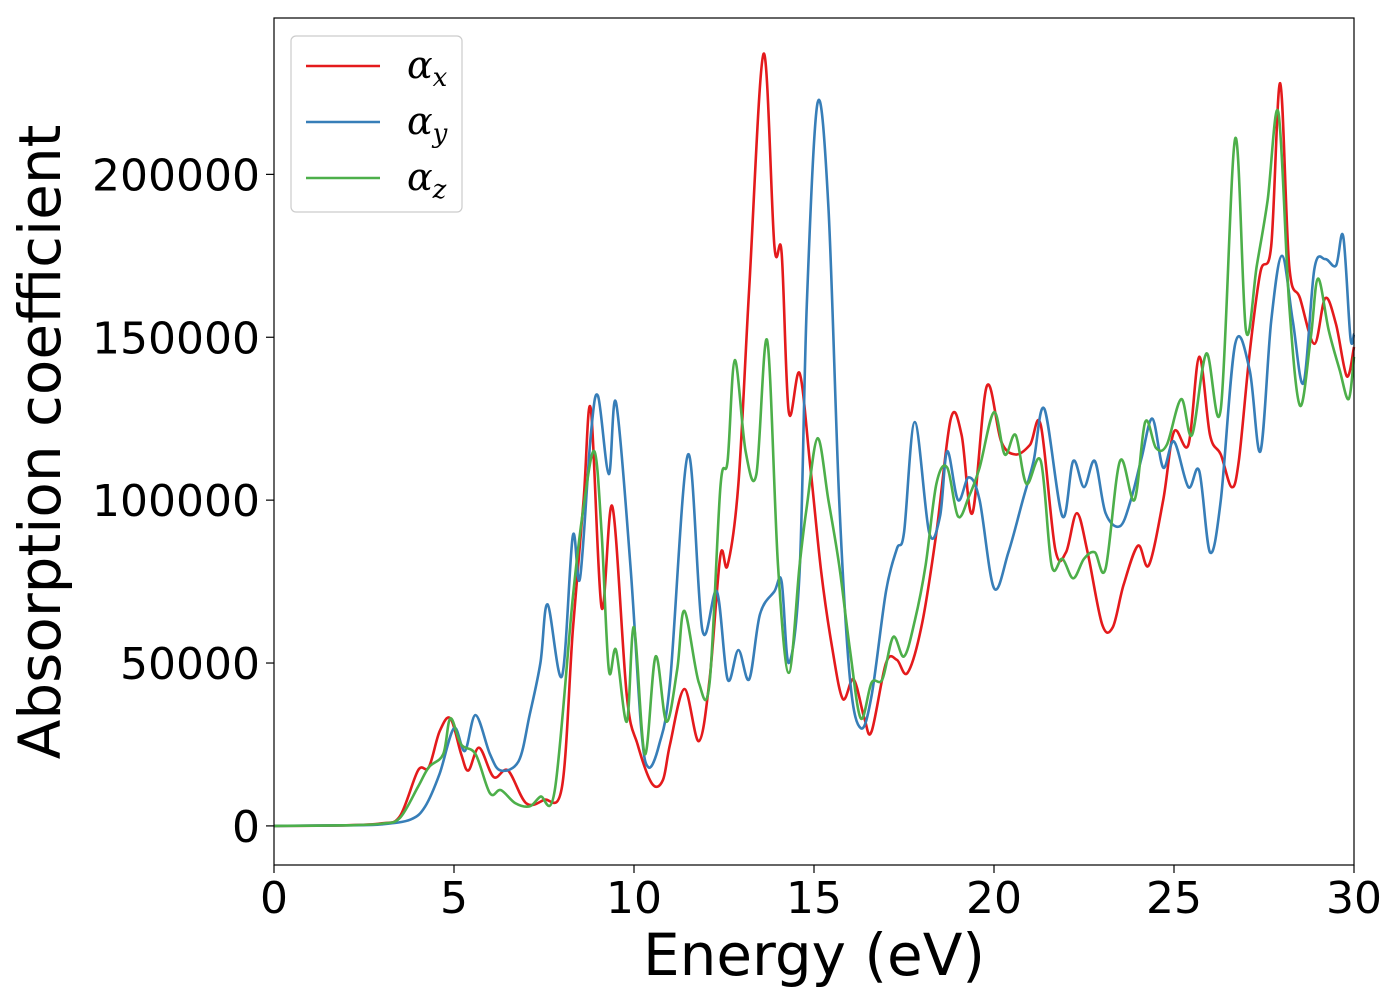 The height and width of the screenshot is (1000, 1400). What do you see at coordinates (427, 68) in the screenshot?
I see `legend-label-alpha-x: αx` at bounding box center [427, 68].